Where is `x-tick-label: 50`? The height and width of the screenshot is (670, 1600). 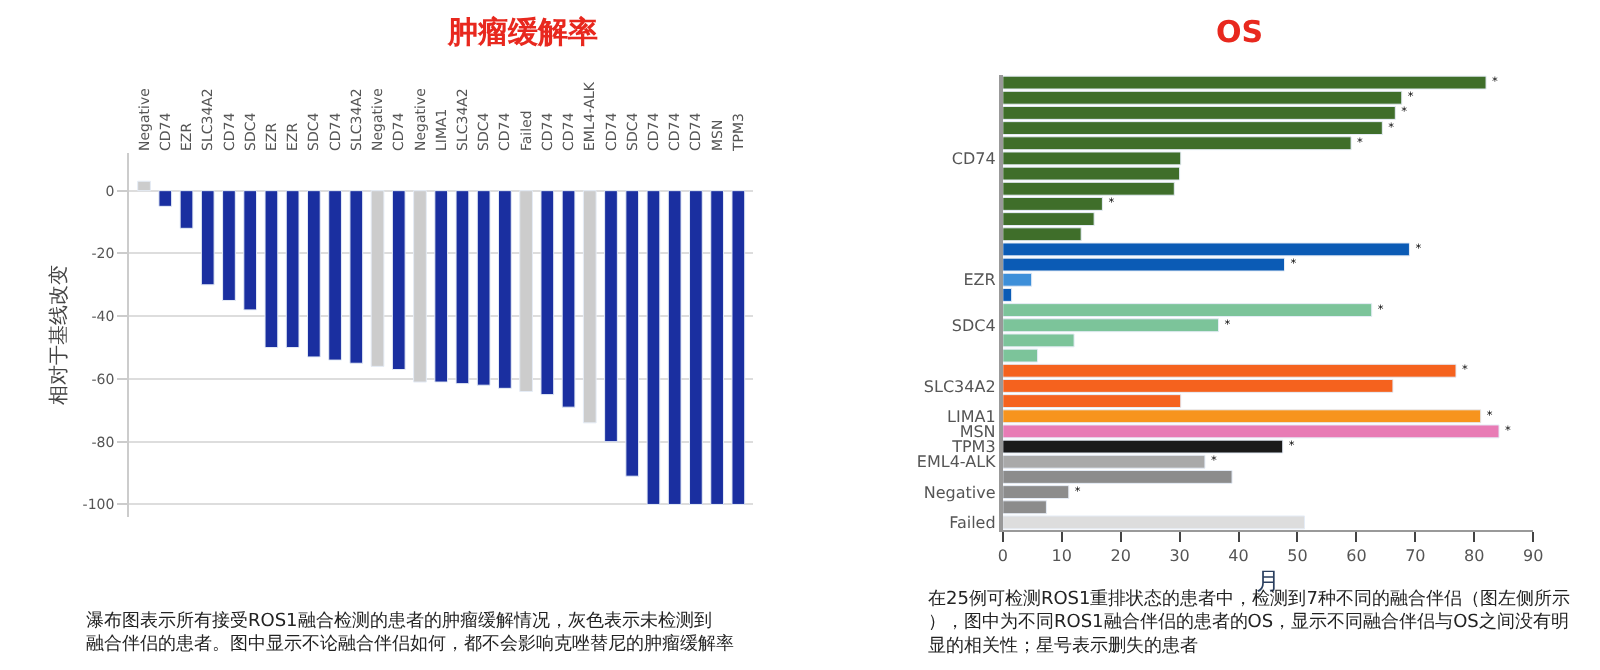 x-tick-label: 50 is located at coordinates (1297, 556).